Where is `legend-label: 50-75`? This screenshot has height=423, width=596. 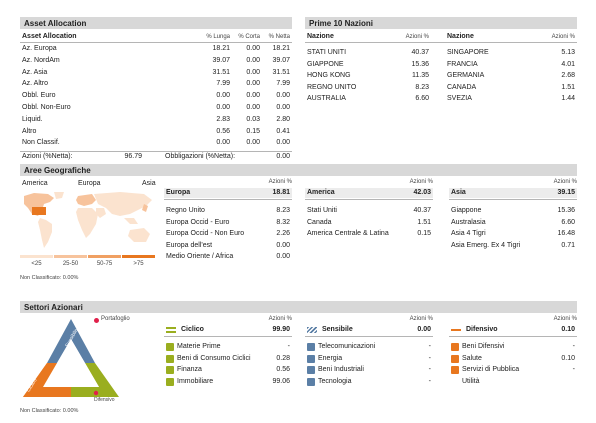 legend-label: 50-75 is located at coordinates (104, 264).